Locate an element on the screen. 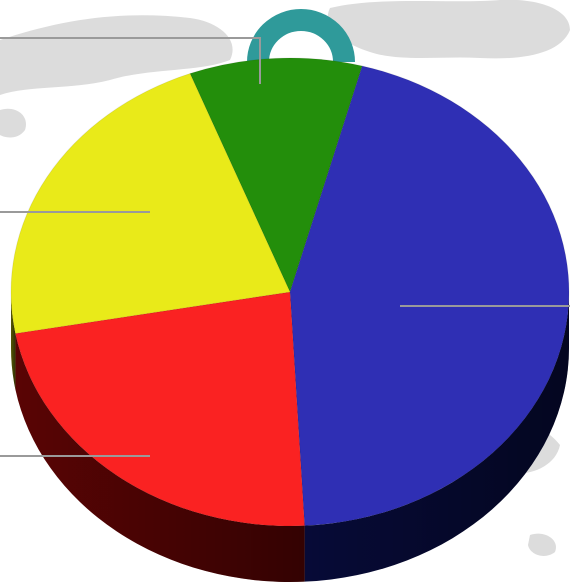 Image resolution: width=570 pixels, height=583 pixels. slice-side-shade is located at coordinates (13, 341).